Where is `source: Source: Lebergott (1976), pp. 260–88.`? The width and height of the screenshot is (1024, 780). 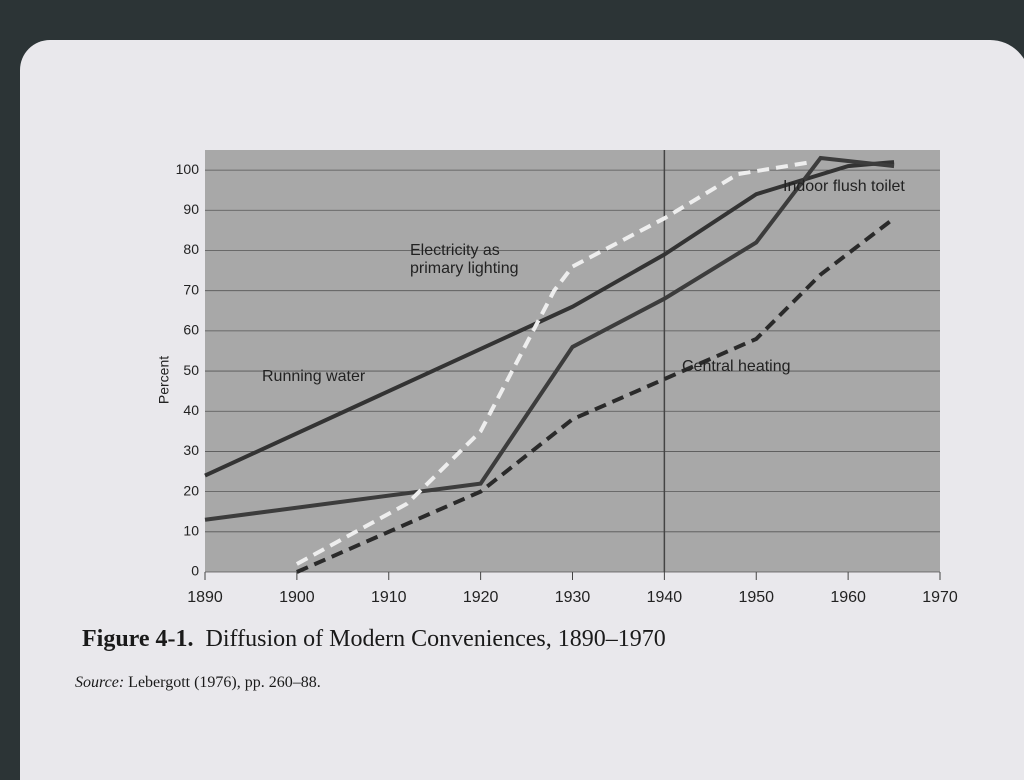 source: Source: Lebergott (1976), pp. 260–88. is located at coordinates (198, 683).